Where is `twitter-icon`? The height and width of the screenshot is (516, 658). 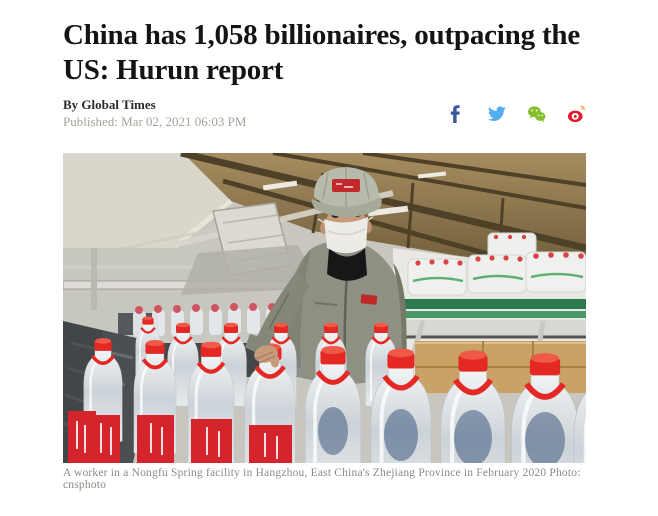 twitter-icon is located at coordinates (497, 113).